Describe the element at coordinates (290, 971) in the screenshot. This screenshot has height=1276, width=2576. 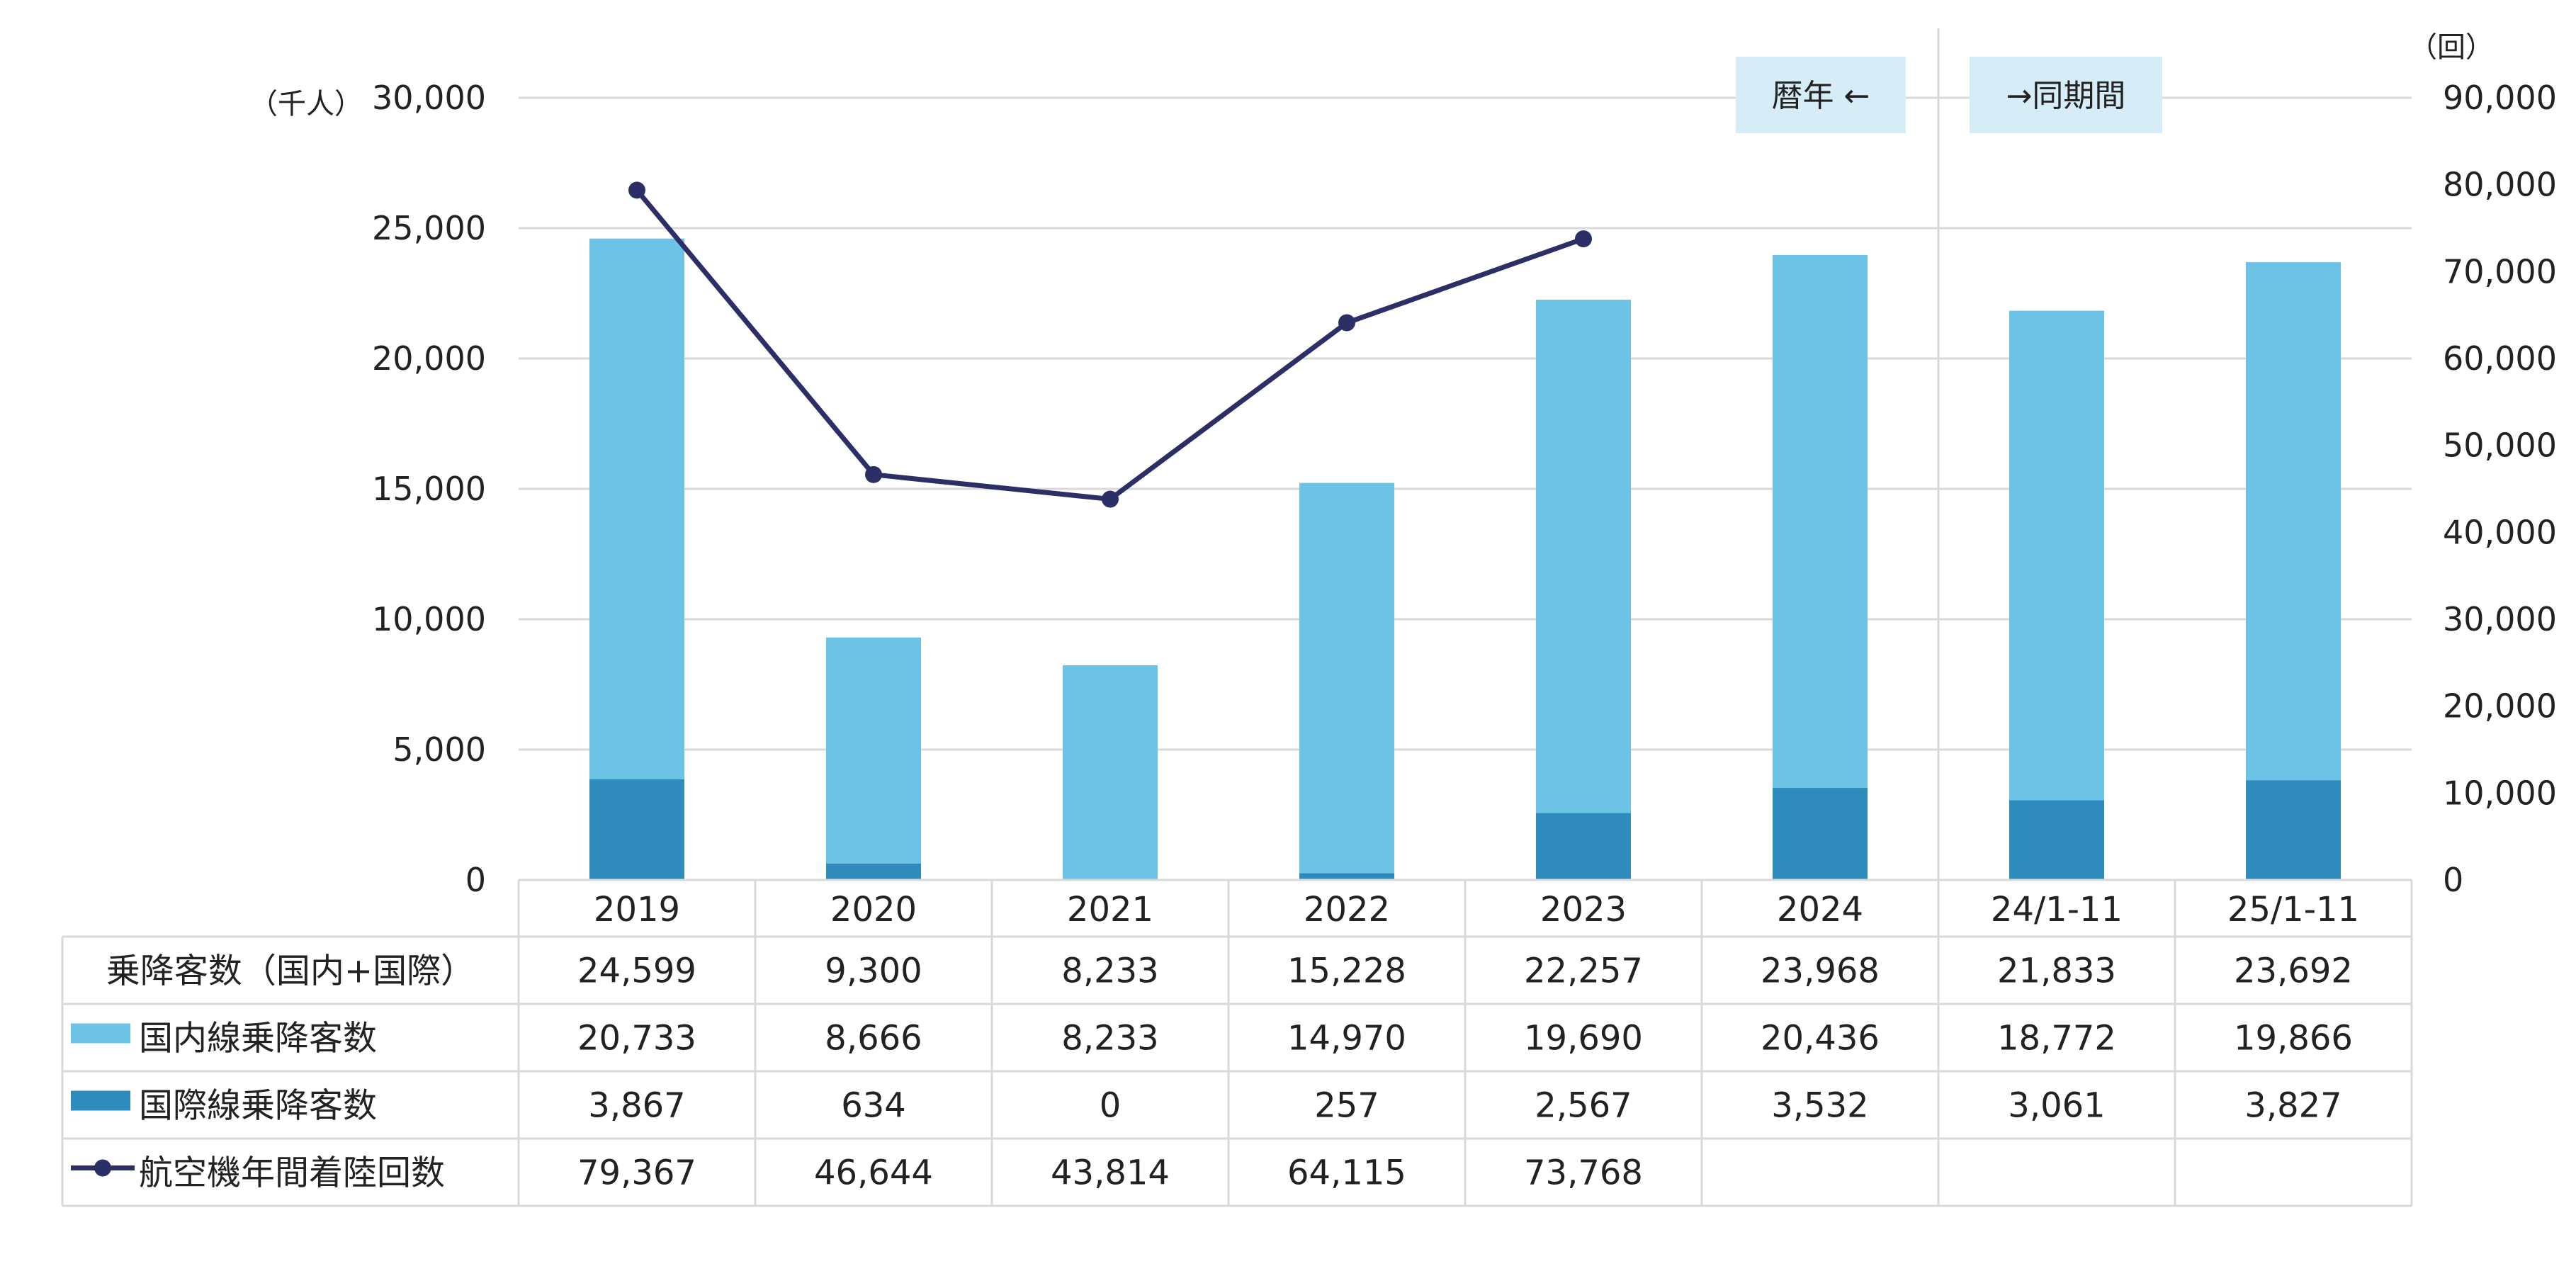
I see `row-label: 乗降客数（国内+国際）` at that location.